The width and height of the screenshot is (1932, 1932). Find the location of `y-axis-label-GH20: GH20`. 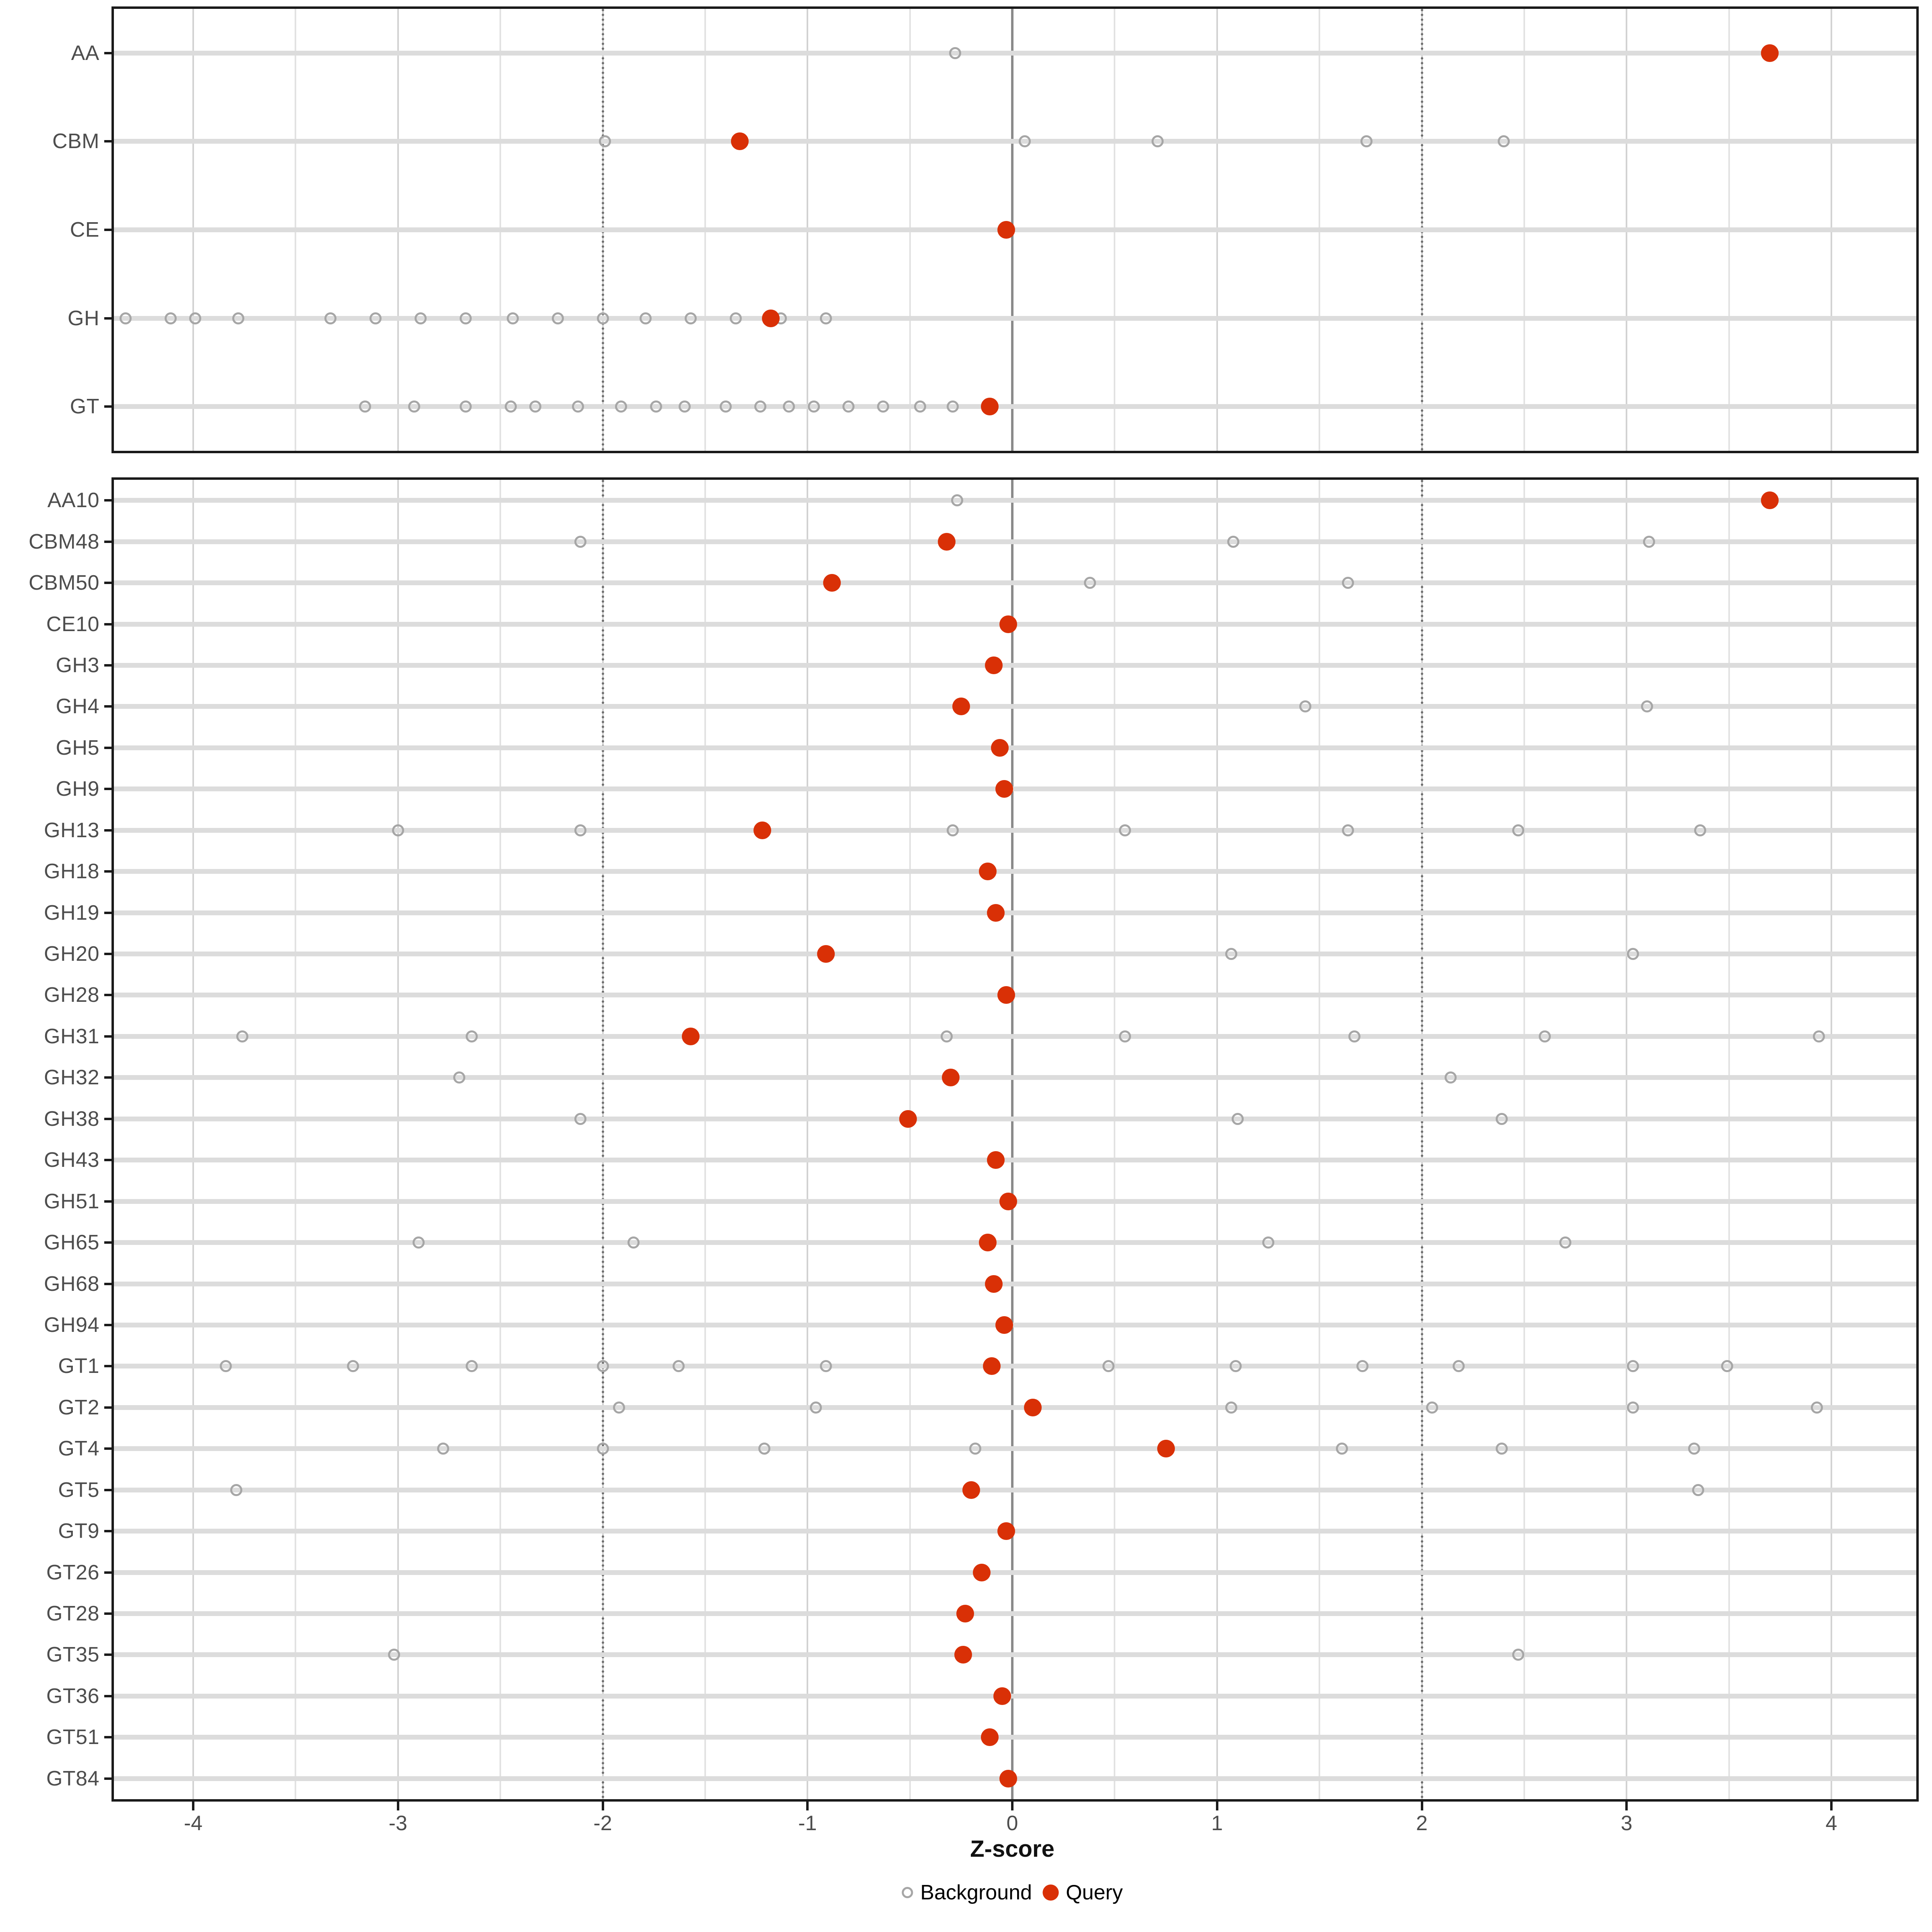

y-axis-label-GH20: GH20 is located at coordinates (71, 954).